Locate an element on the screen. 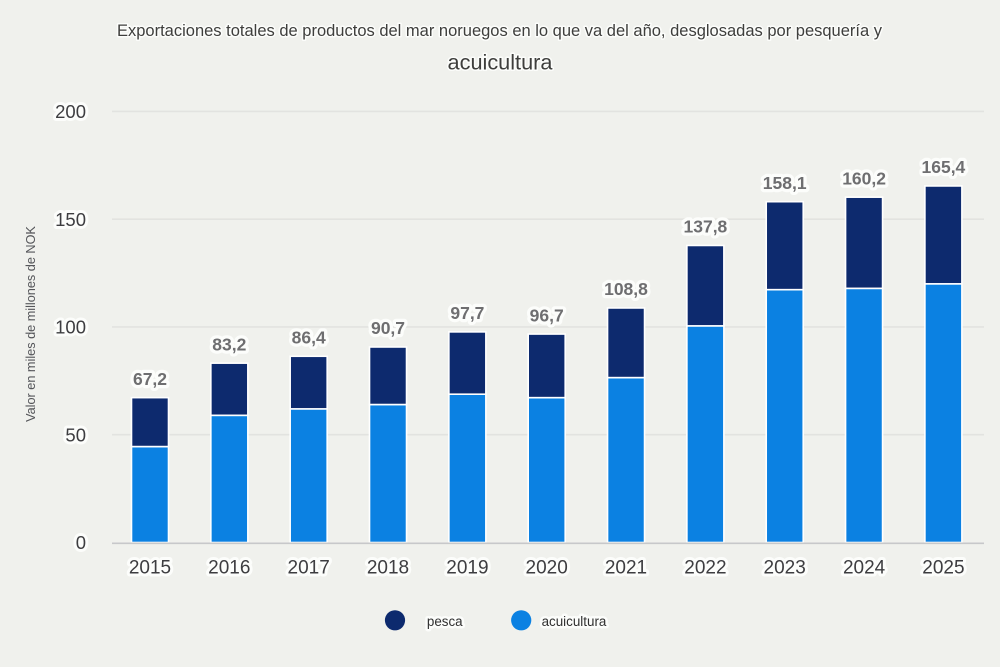  svg-text: 97,7 is located at coordinates (467, 313).